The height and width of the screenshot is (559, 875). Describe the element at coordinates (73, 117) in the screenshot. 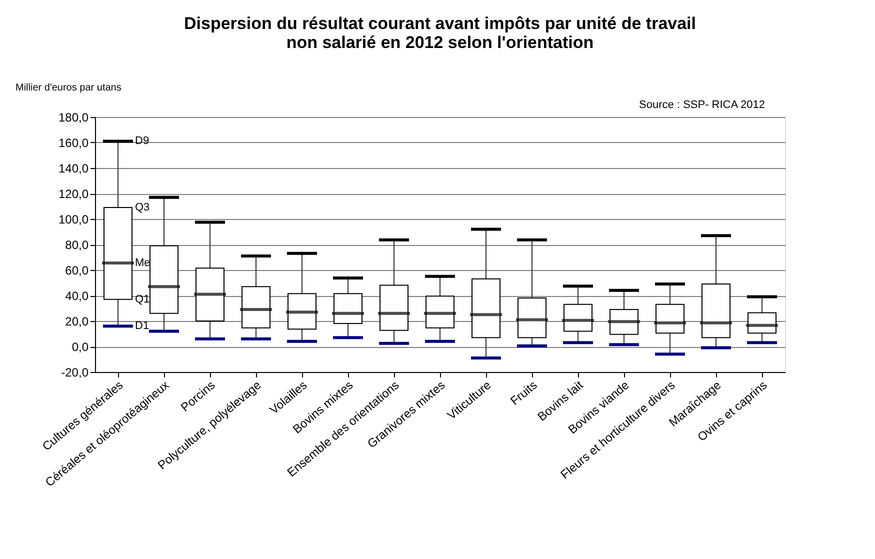

I see `y-tick-label: 180,0` at that location.